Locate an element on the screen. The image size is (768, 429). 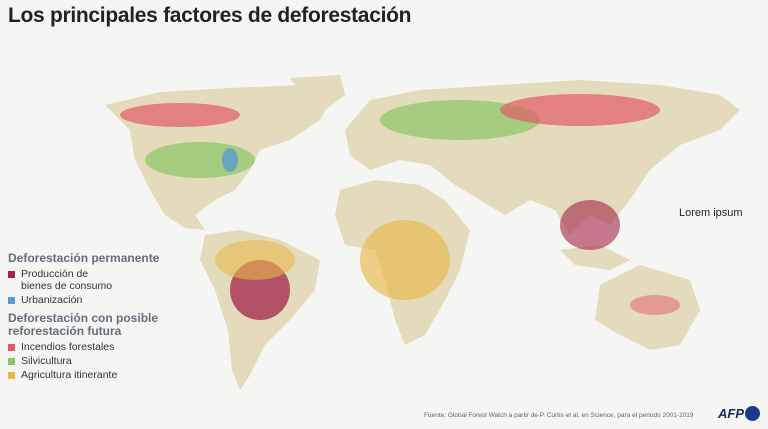
legend-label: Producción de bienes de consumo is located at coordinates (67, 280).